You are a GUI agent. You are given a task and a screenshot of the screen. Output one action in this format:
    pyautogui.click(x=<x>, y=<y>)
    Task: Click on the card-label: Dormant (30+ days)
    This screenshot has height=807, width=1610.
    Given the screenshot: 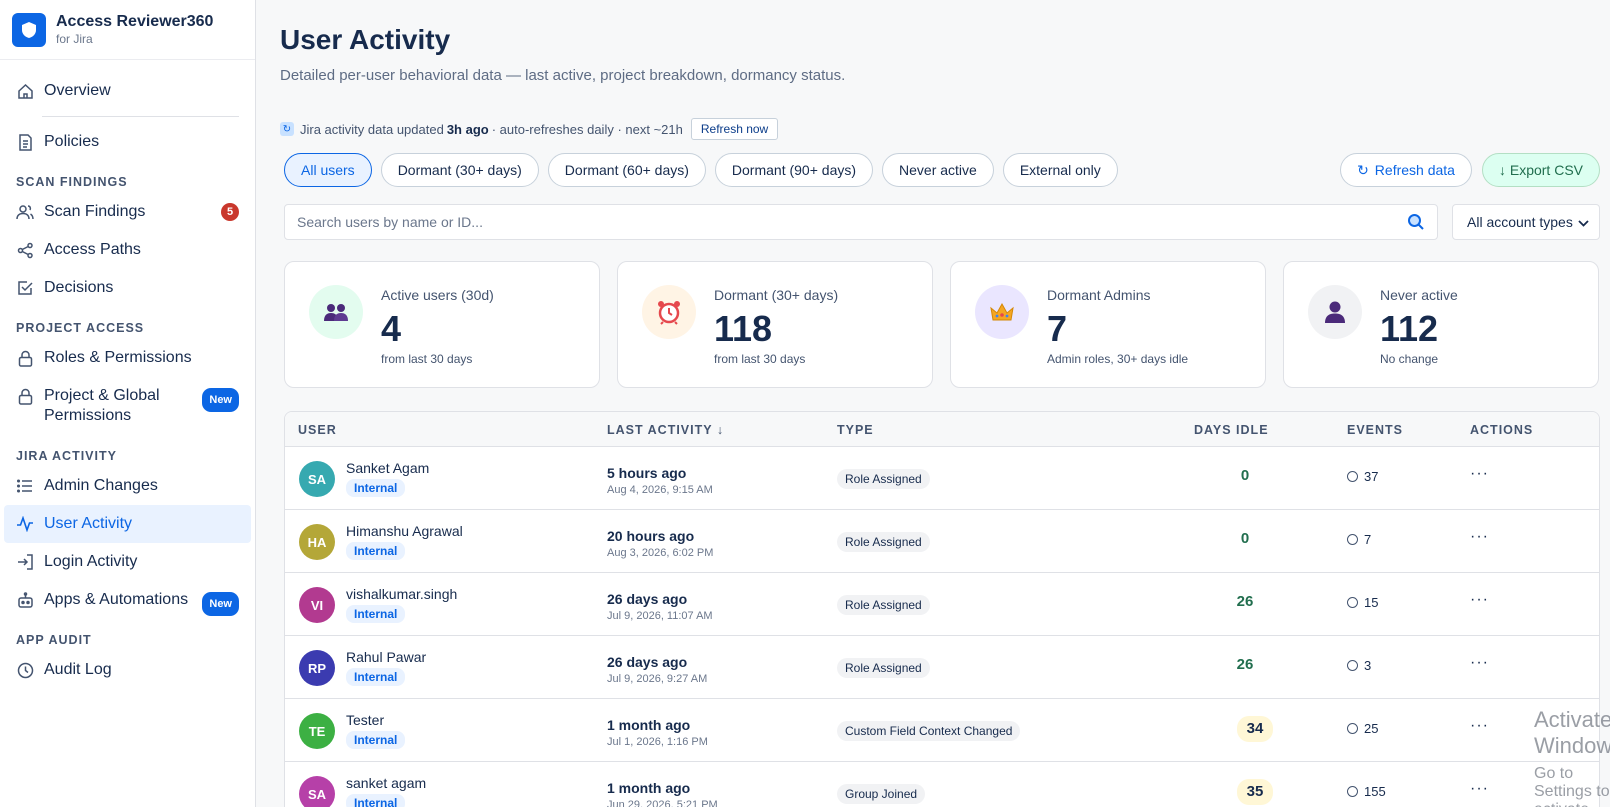 What is the action you would take?
    pyautogui.click(x=776, y=295)
    